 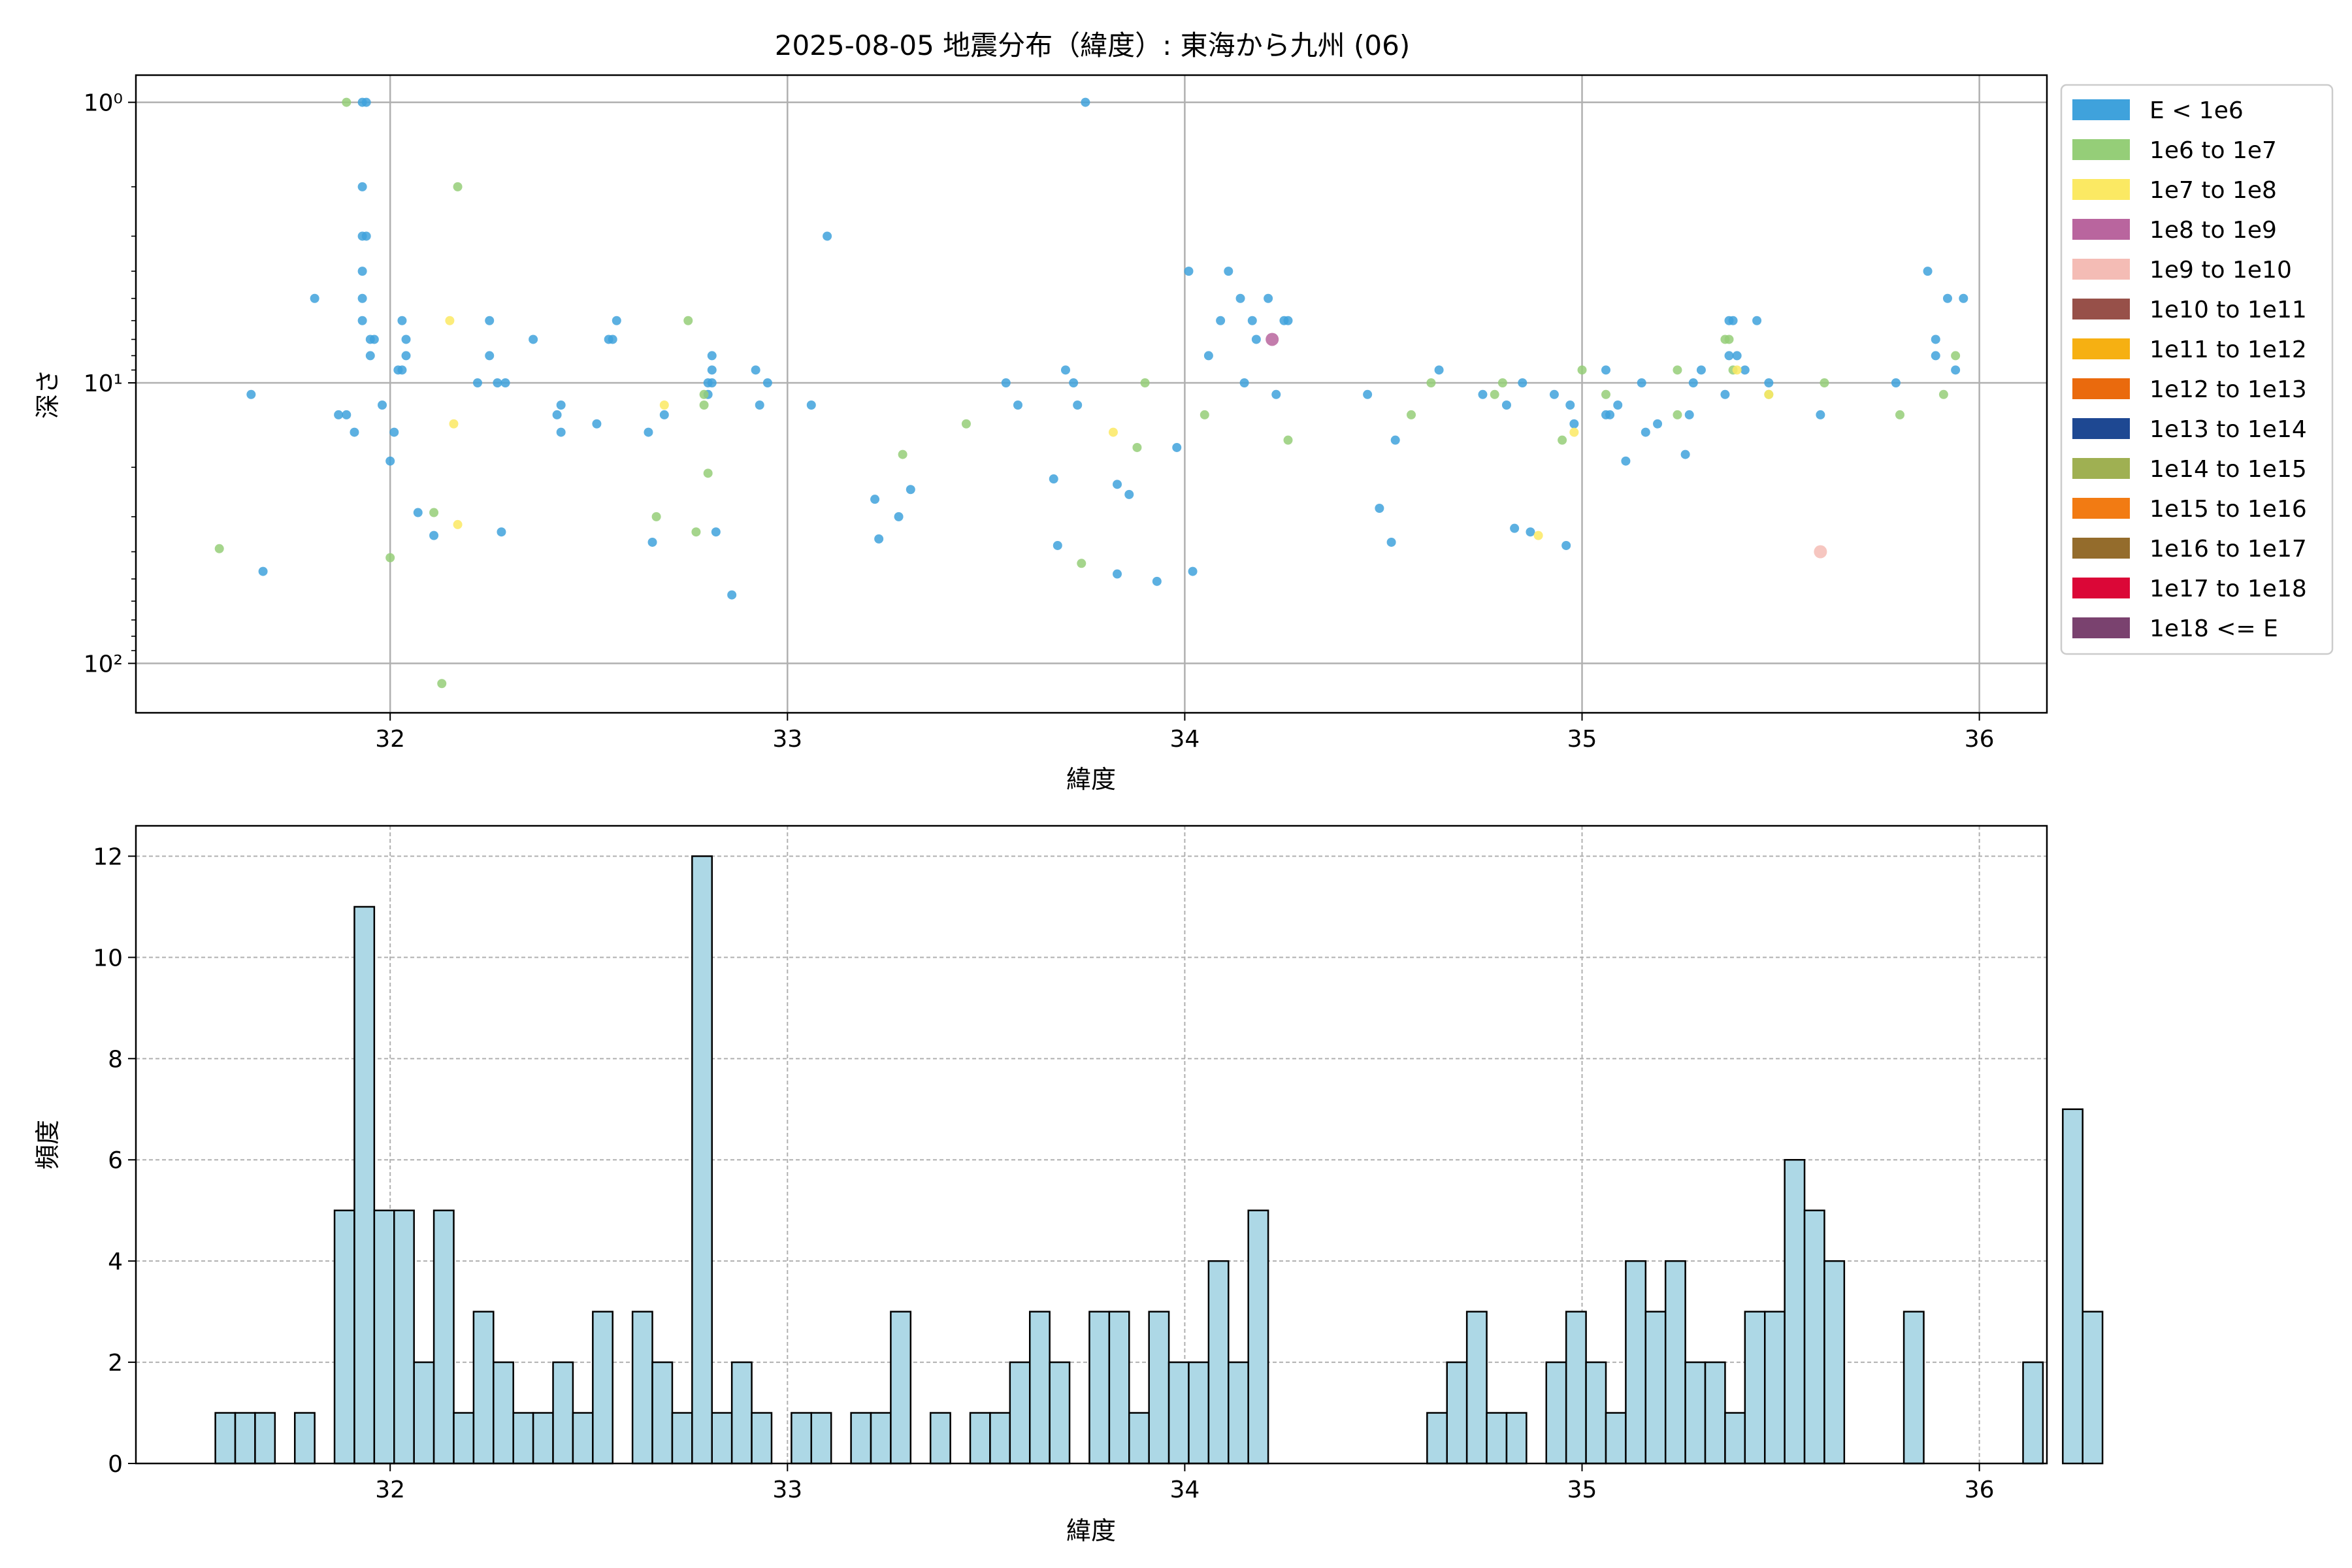 What do you see at coordinates (103, 664) in the screenshot?
I see `scatter-y-tick-label: 10²` at bounding box center [103, 664].